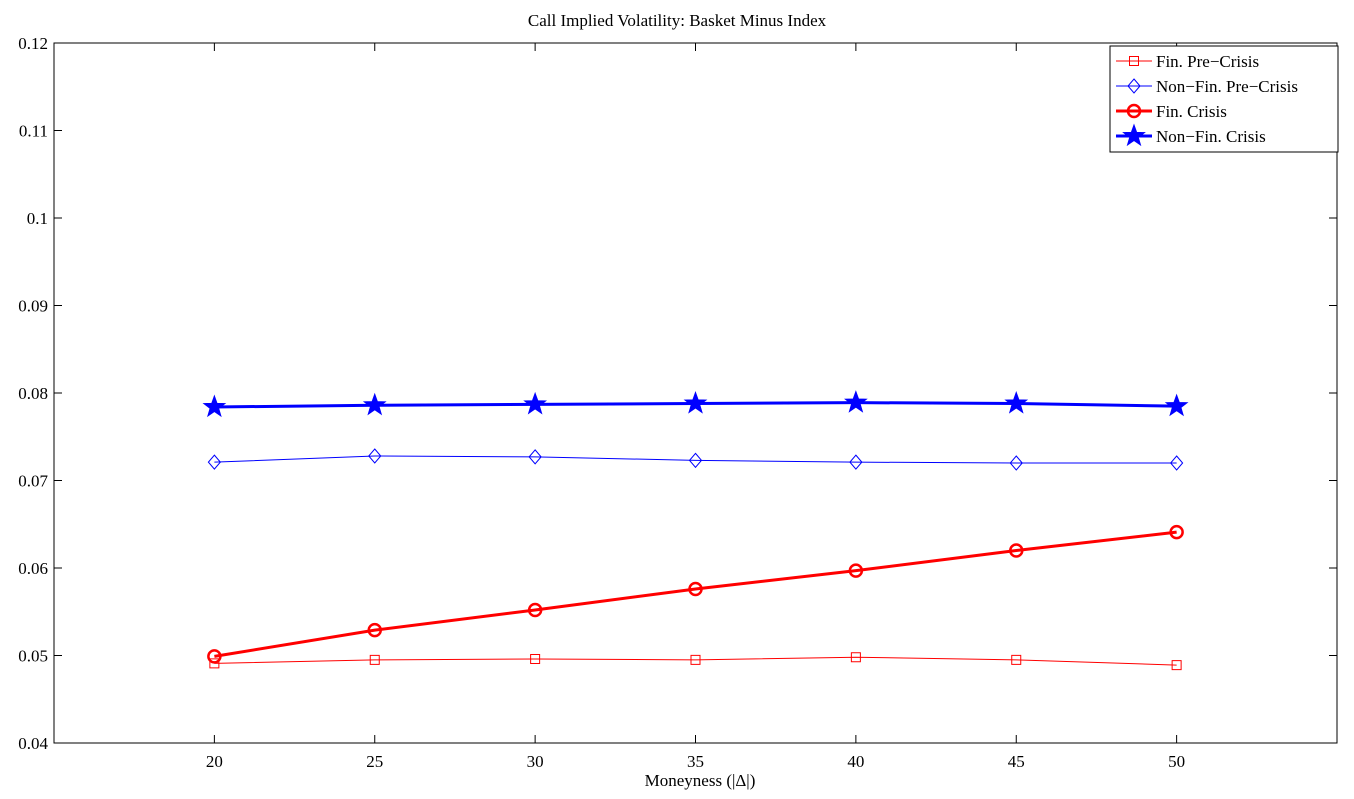 This screenshot has height=799, width=1354. What do you see at coordinates (1191, 111) in the screenshot?
I see `legend-label: Fin. Crisis` at bounding box center [1191, 111].